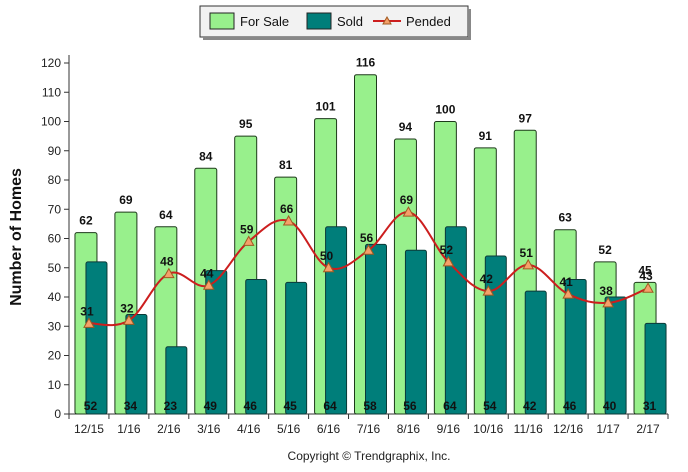  Describe the element at coordinates (350, 21) in the screenshot. I see `legend-label-sold: Sold` at that location.